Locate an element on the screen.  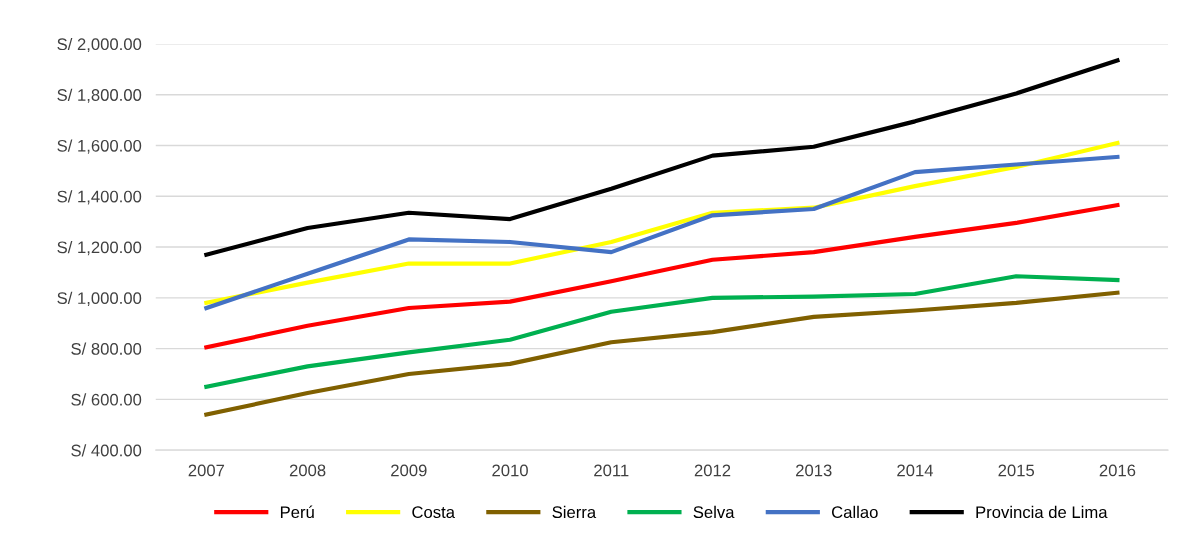
legend-label: Provincia de Lima is located at coordinates (1042, 512).